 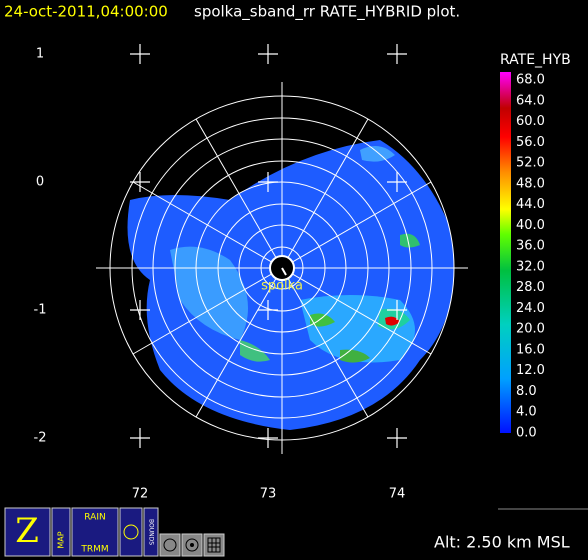 What do you see at coordinates (327, 12) in the screenshot?
I see `plot-title: spolka_sband_rr RATE_HYBRID plot.` at bounding box center [327, 12].